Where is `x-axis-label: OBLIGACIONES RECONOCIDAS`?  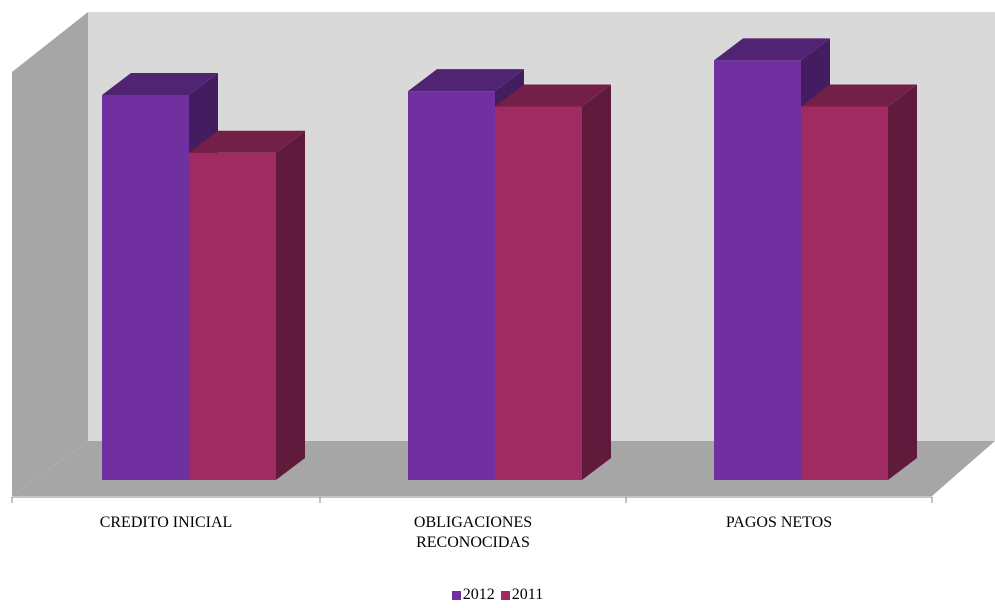 x-axis-label: OBLIGACIONES RECONOCIDAS is located at coordinates (473, 532).